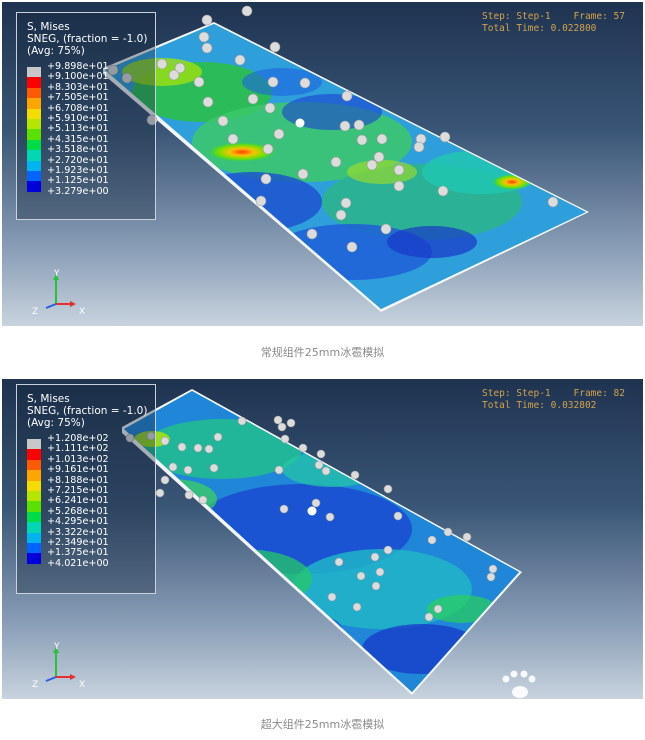 Image resolution: width=645 pixels, height=740 pixels. What do you see at coordinates (553, 16) in the screenshot?
I see `step-frame-line: Step: Step-1 Frame: 57` at bounding box center [553, 16].